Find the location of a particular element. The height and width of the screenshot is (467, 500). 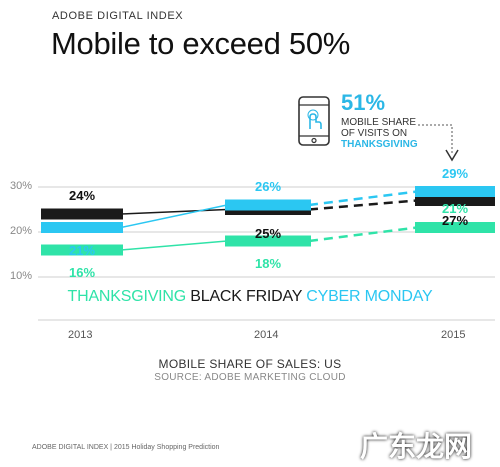

y-tick-label: 20% is located at coordinates (21, 231).